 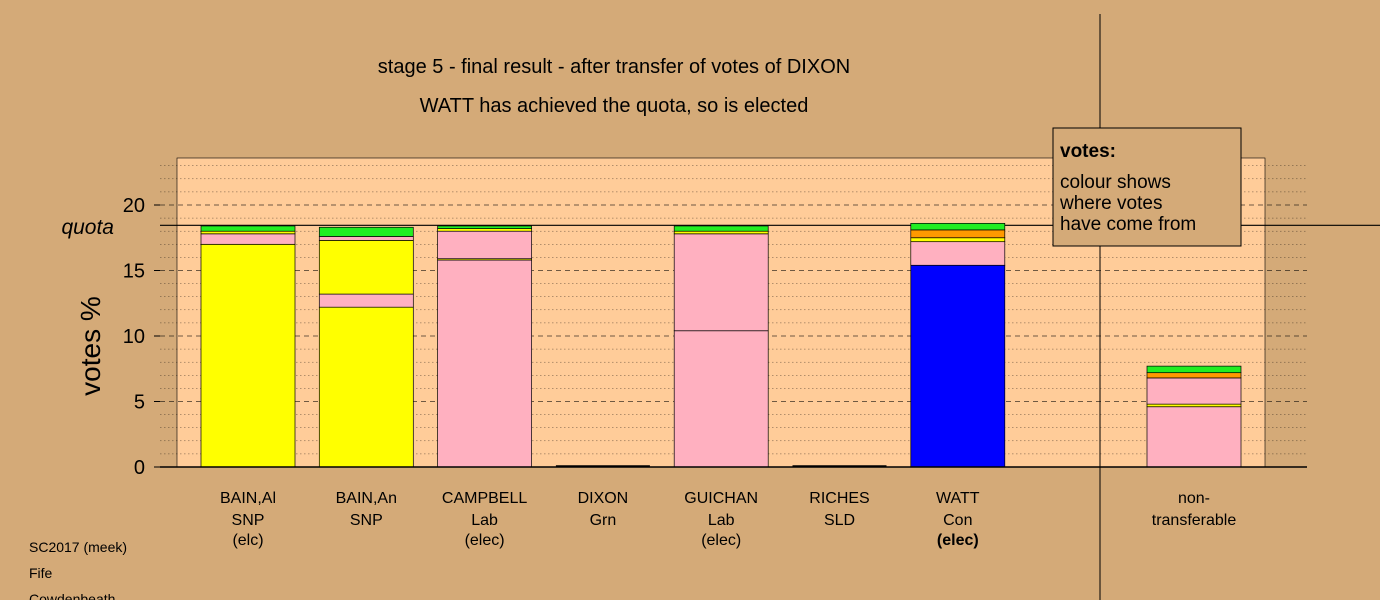 What do you see at coordinates (134, 272) in the screenshot?
I see `y-tick-label: 15` at bounding box center [134, 272].